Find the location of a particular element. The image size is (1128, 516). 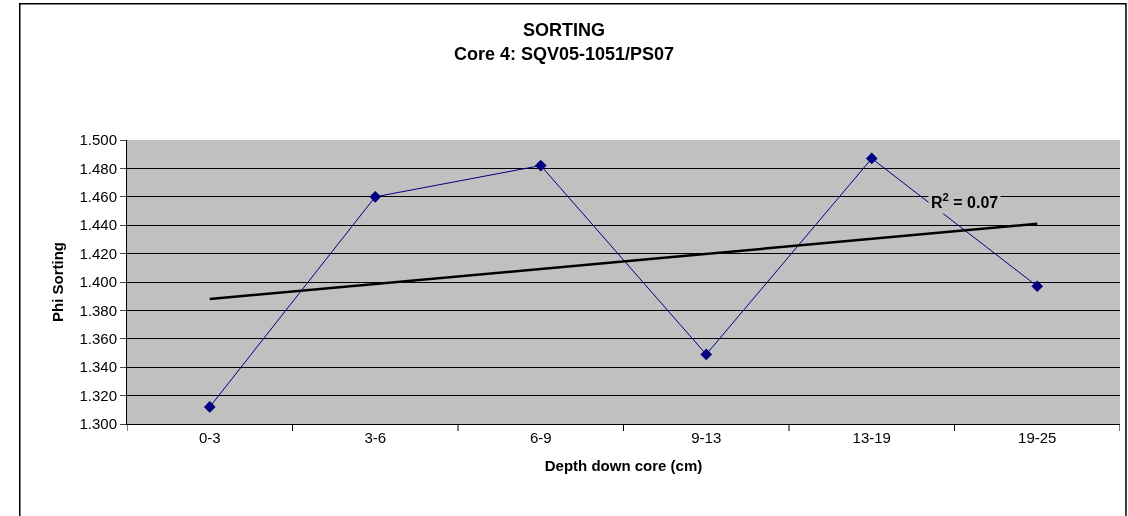

y-tick-label: 1.500 is located at coordinates (98, 140).